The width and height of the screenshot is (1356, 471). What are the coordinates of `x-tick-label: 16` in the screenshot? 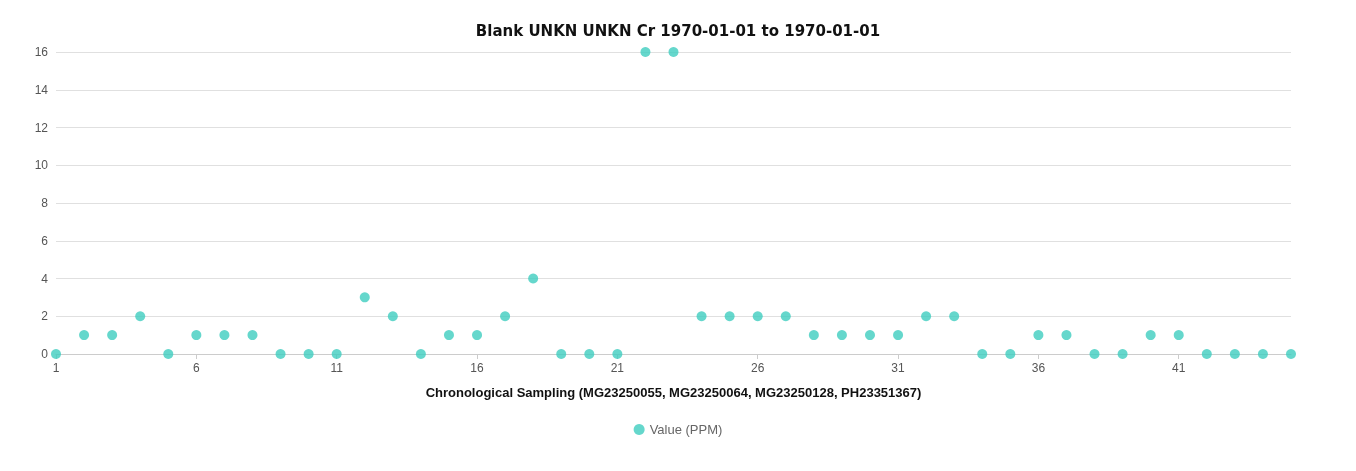 It's located at (477, 368).